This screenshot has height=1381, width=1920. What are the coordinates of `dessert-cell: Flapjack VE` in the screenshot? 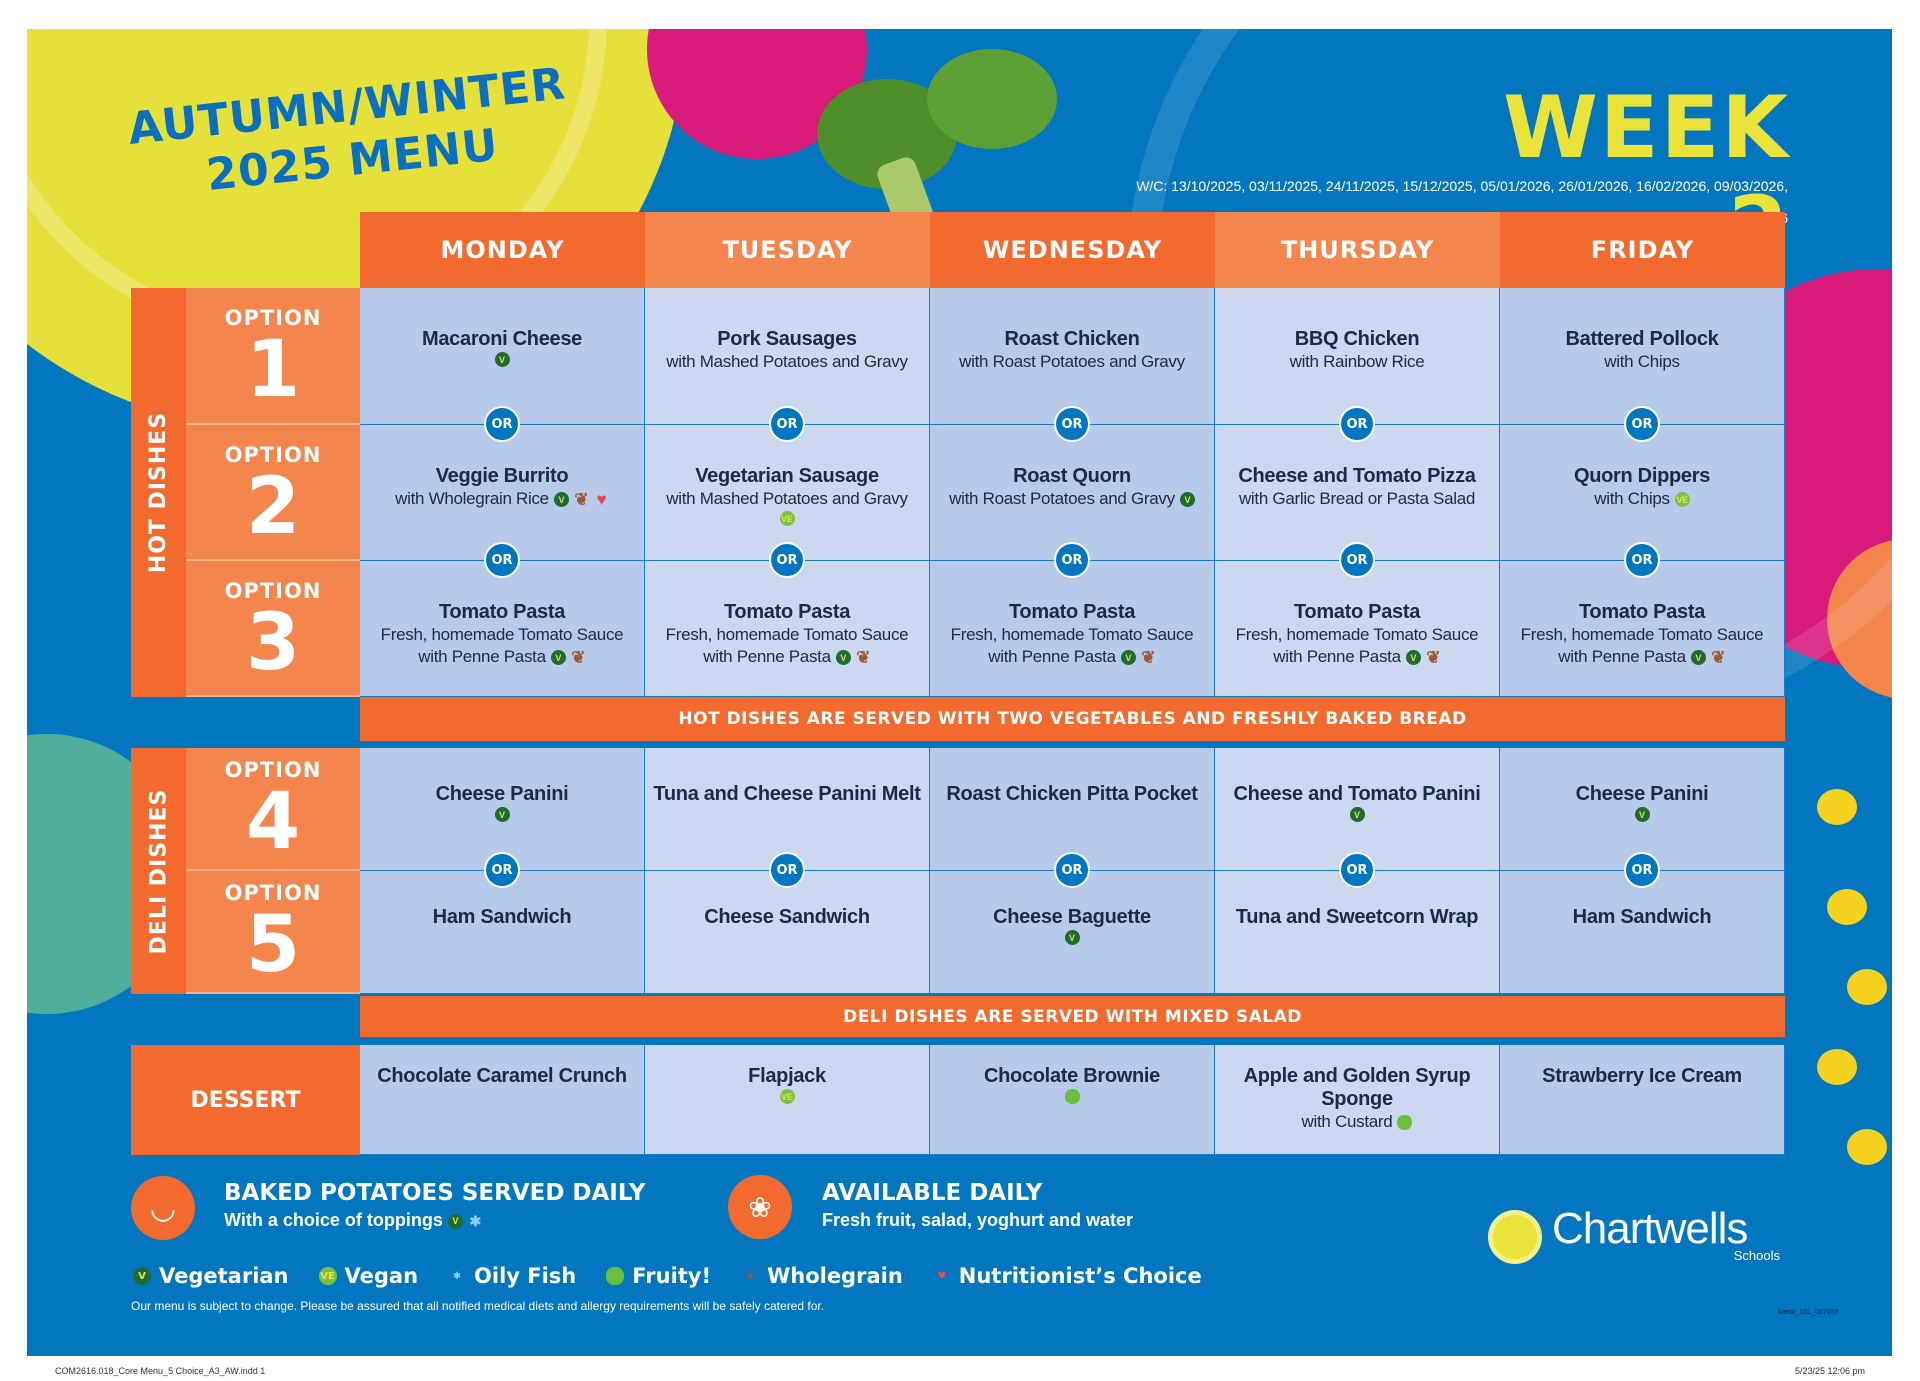 It's located at (787, 1100).